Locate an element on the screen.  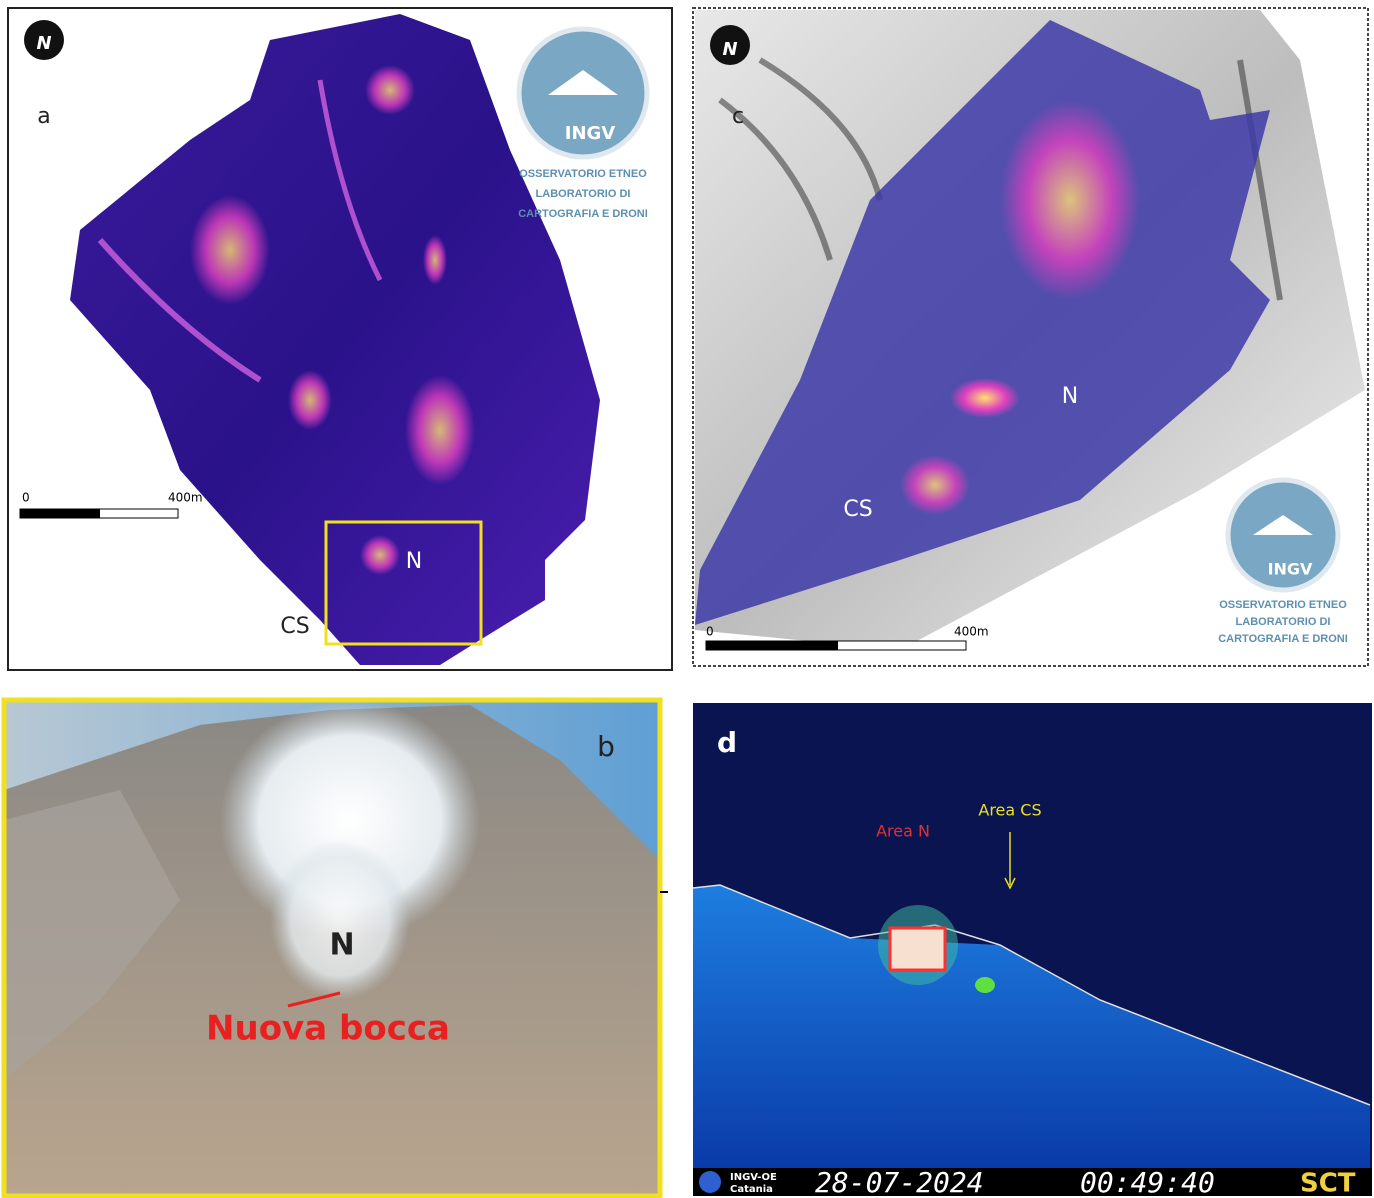
annotation: Area N is located at coordinates (903, 831).